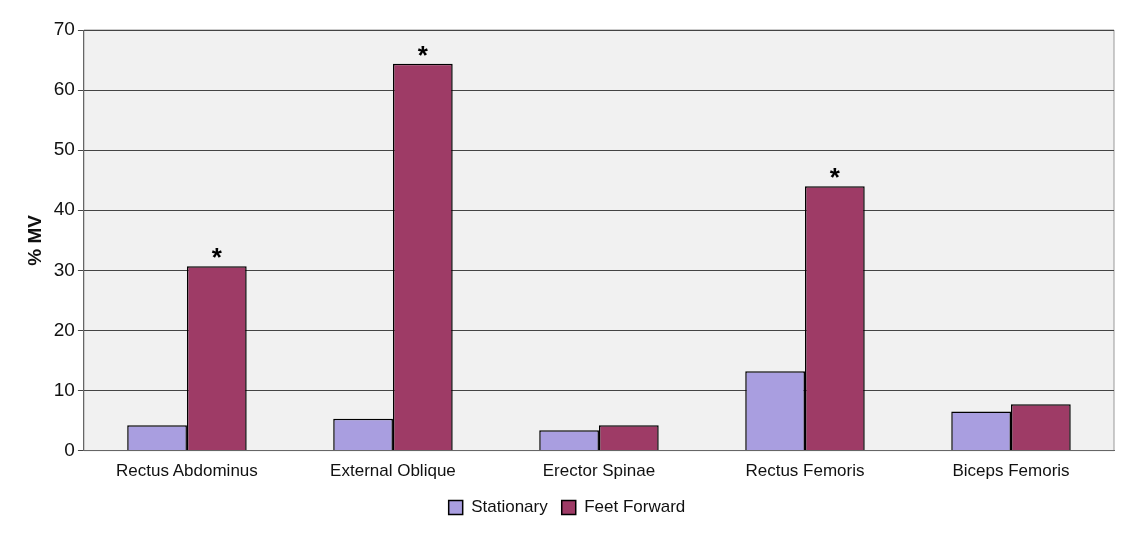 The width and height of the screenshot is (1134, 536). I want to click on x-tick-label: Erector Spinae, so click(599, 471).